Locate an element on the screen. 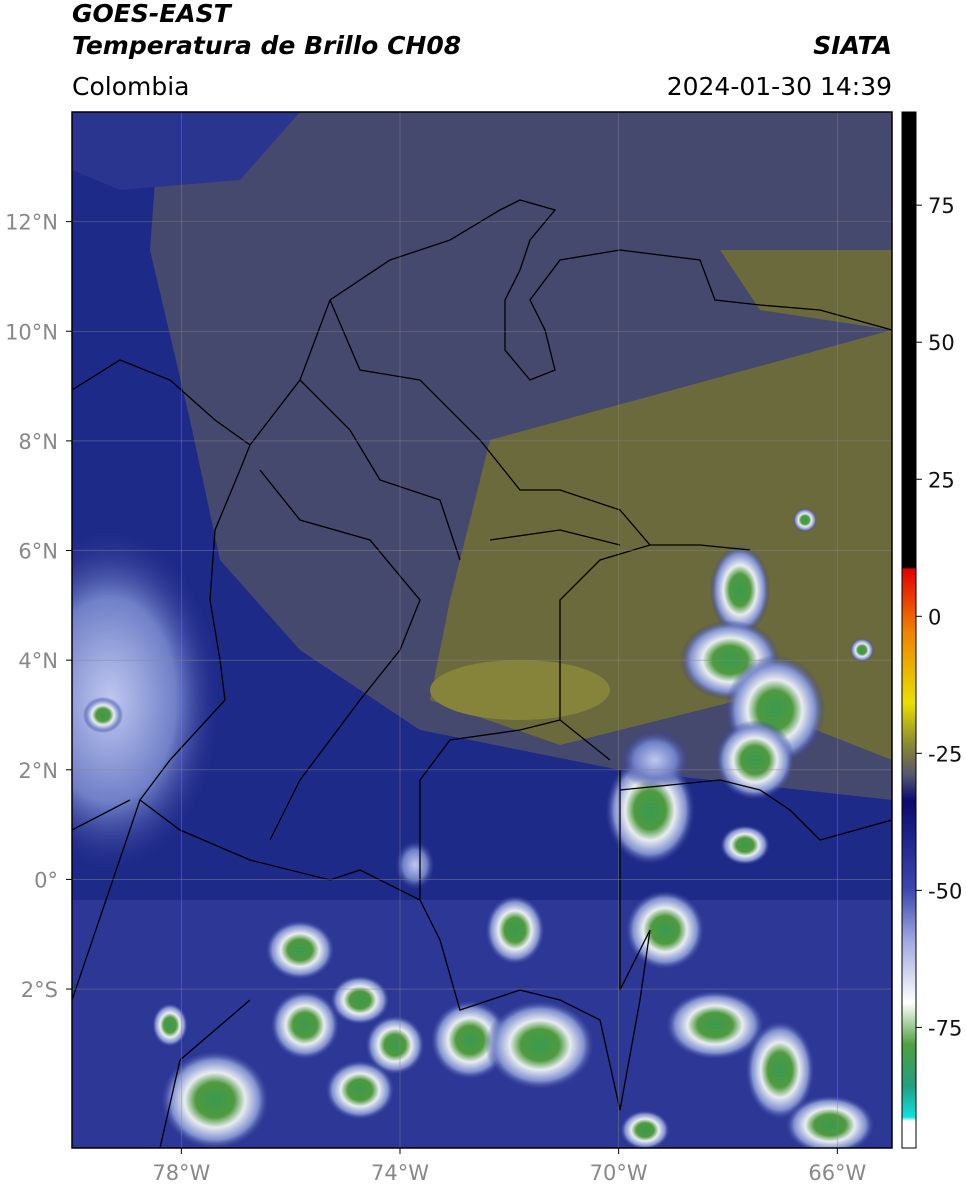 The image size is (966, 1190). subtitle: Temperatura de Brillo CH08 is located at coordinates (266, 45).